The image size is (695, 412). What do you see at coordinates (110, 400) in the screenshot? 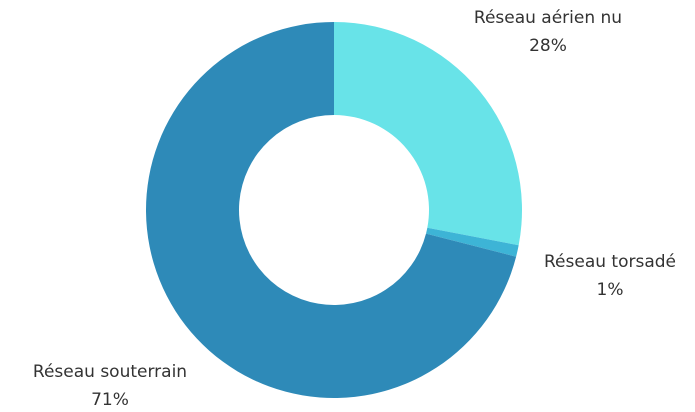
I see `slice-value-label: 71%` at bounding box center [110, 400].